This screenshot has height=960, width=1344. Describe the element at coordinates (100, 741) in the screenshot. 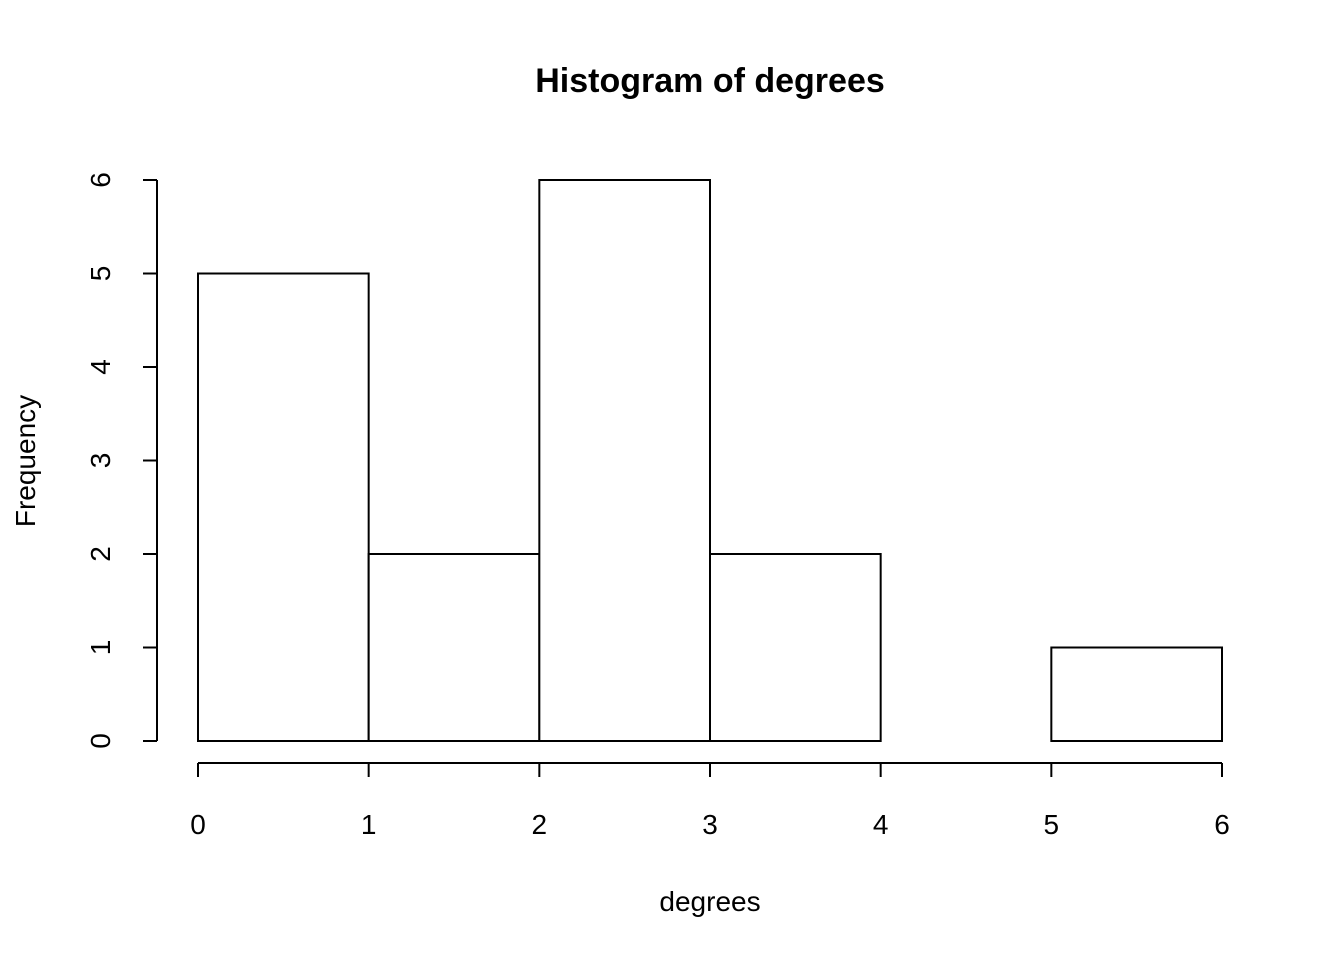

I see `y-tick-label: 0` at that location.